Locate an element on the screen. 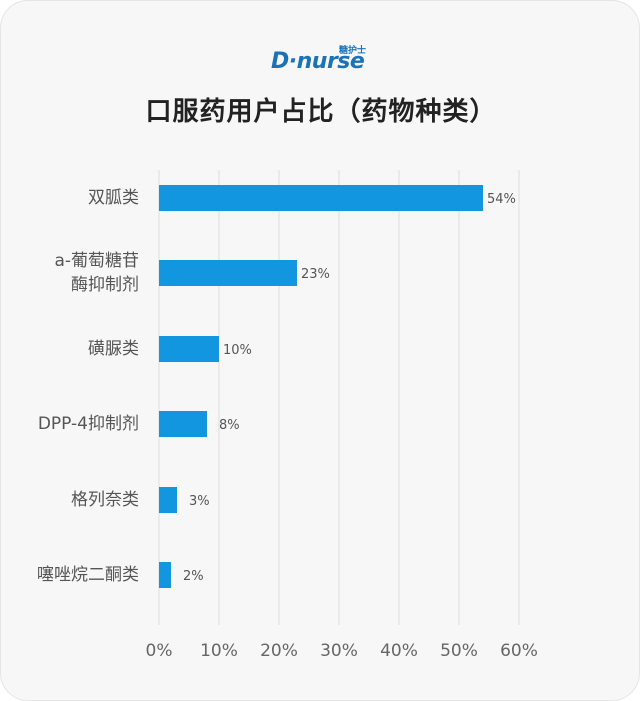  category-label: 格列奈类 is located at coordinates (105, 500).